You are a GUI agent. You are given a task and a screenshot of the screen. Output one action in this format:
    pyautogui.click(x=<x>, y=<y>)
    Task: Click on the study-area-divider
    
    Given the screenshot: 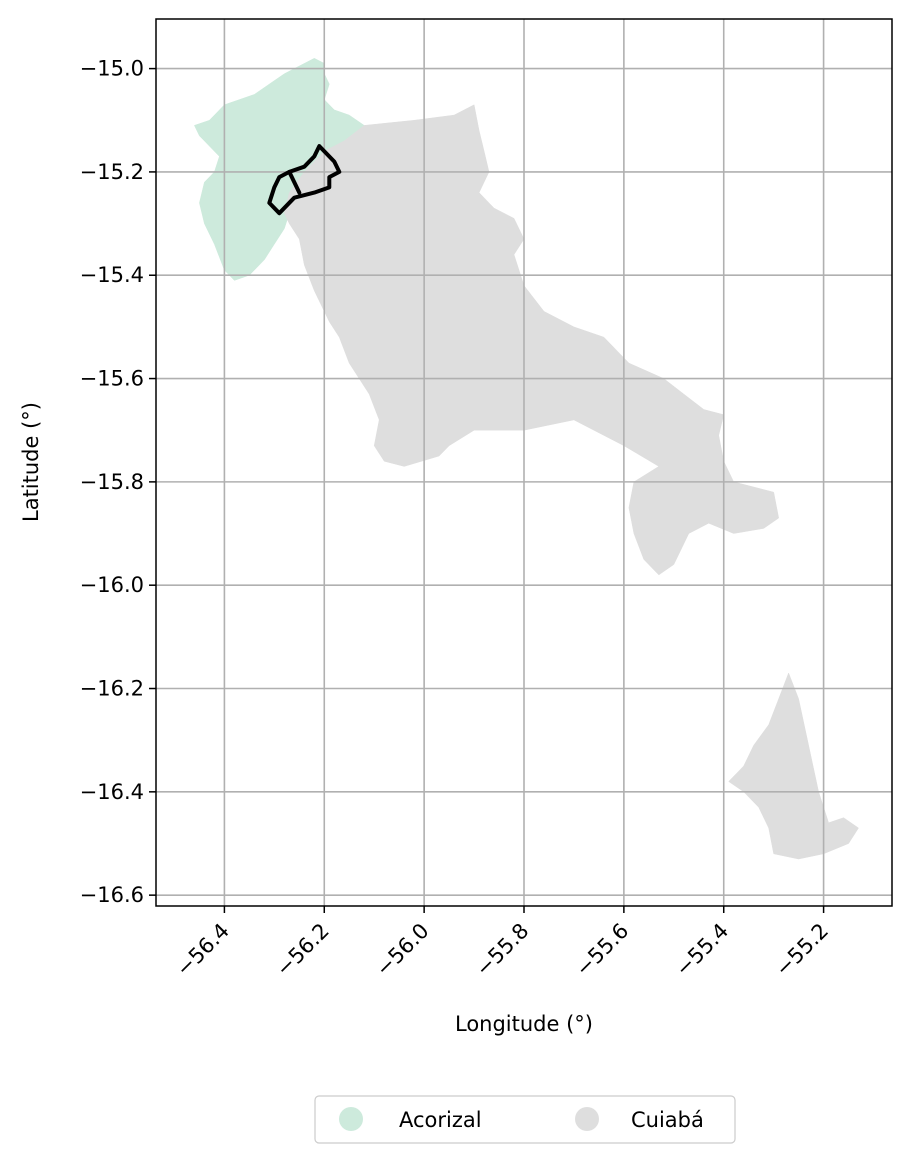 What is the action you would take?
    pyautogui.click(x=294, y=182)
    